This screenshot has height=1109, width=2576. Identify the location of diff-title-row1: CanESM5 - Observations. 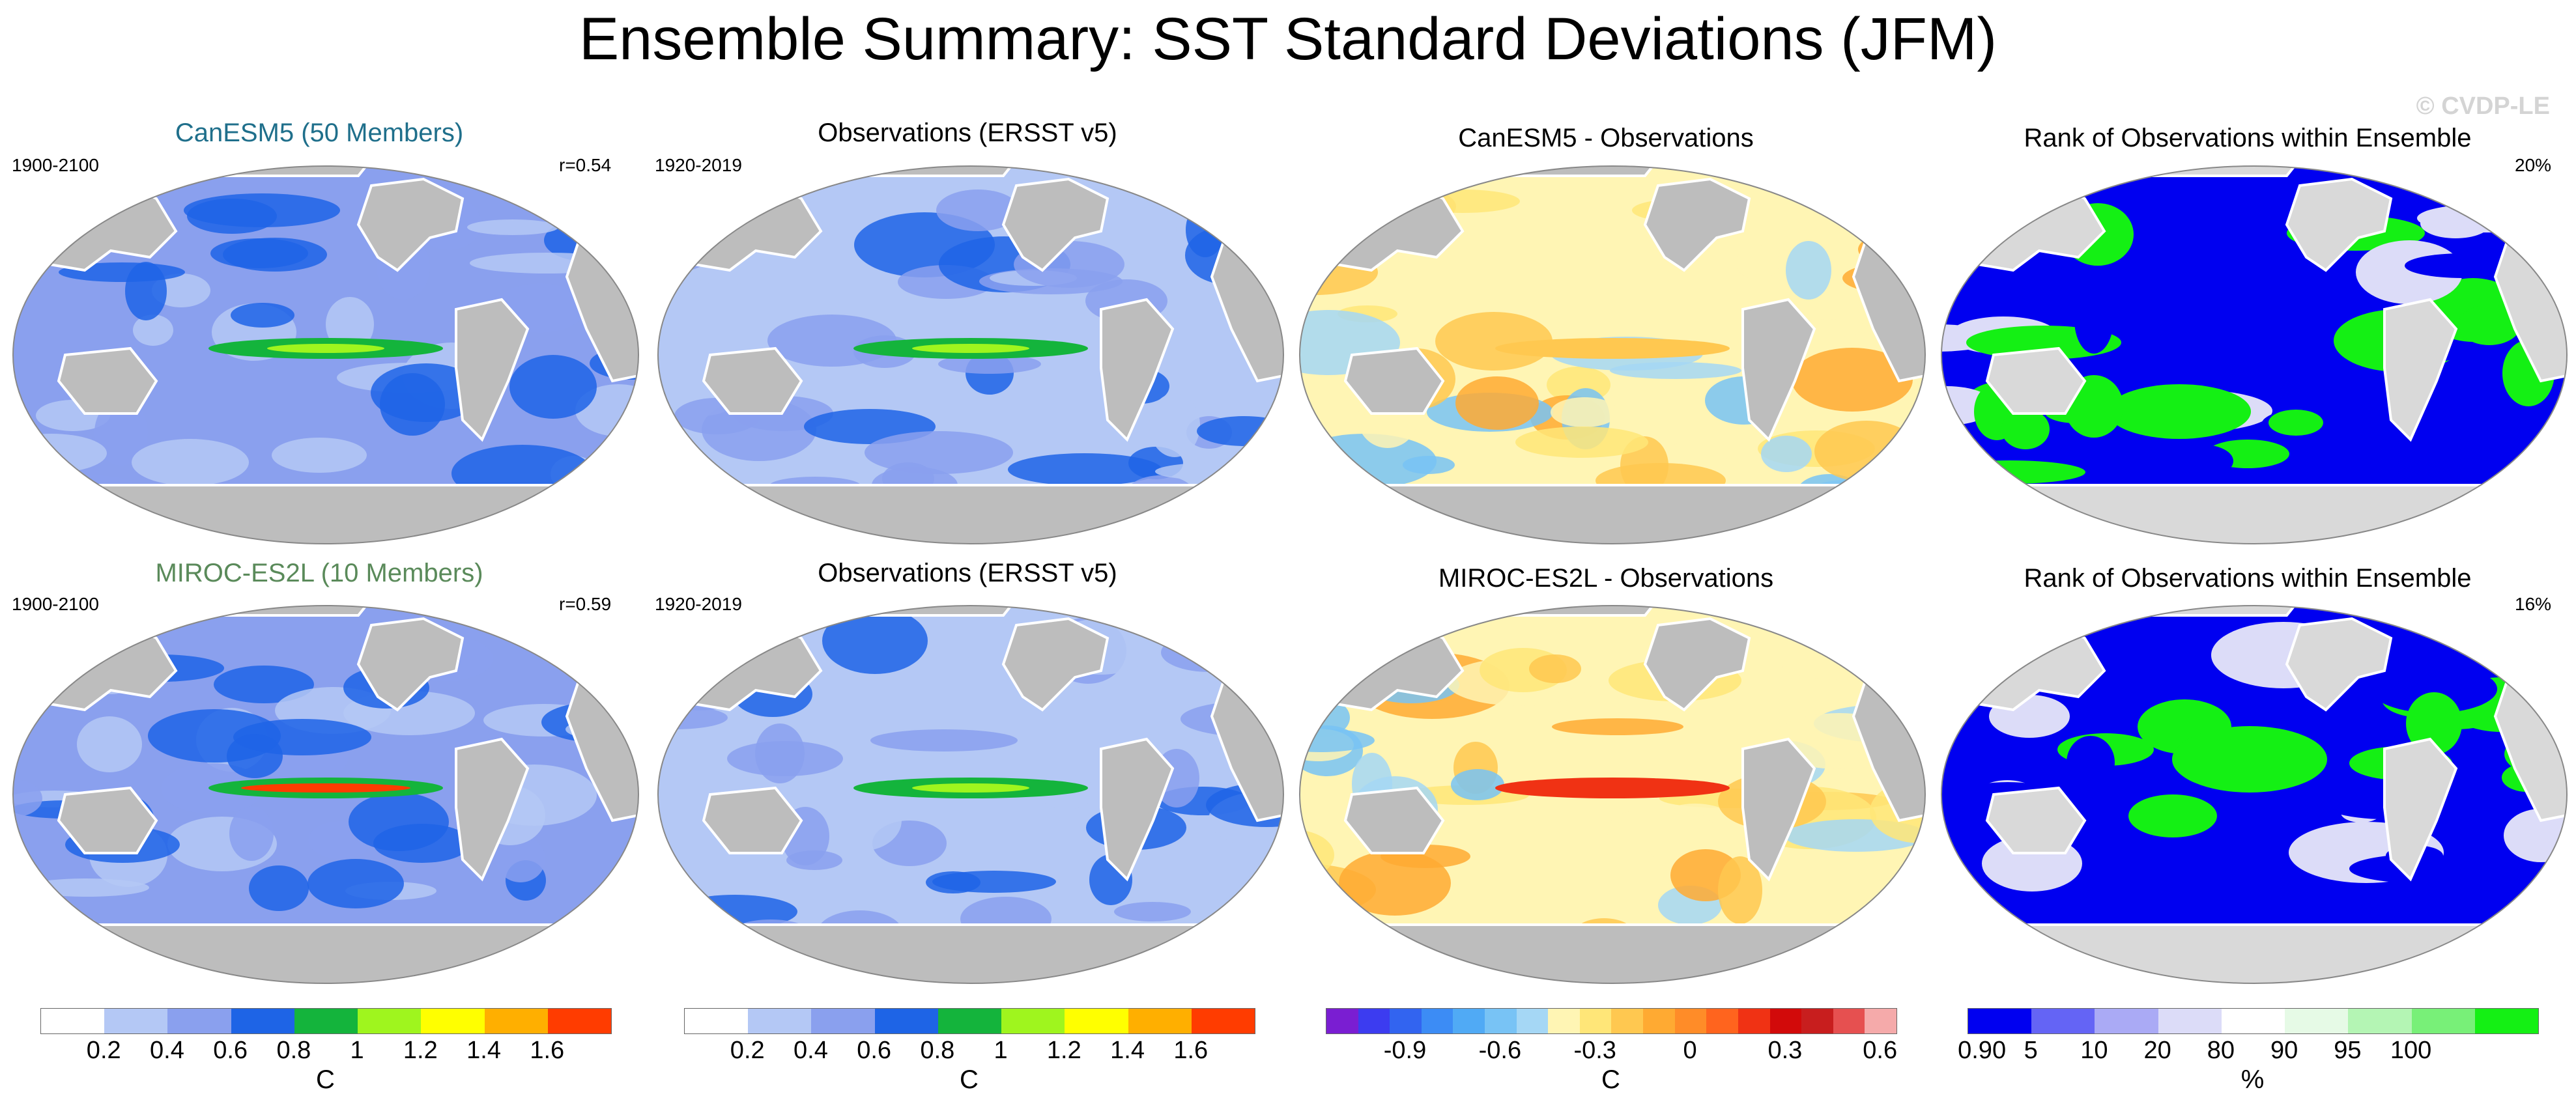
(1606, 138).